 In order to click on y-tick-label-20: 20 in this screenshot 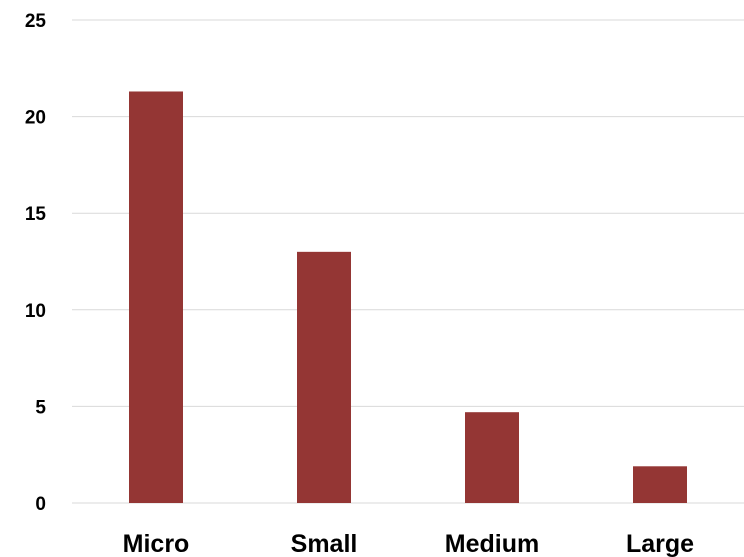, I will do `click(35, 118)`.